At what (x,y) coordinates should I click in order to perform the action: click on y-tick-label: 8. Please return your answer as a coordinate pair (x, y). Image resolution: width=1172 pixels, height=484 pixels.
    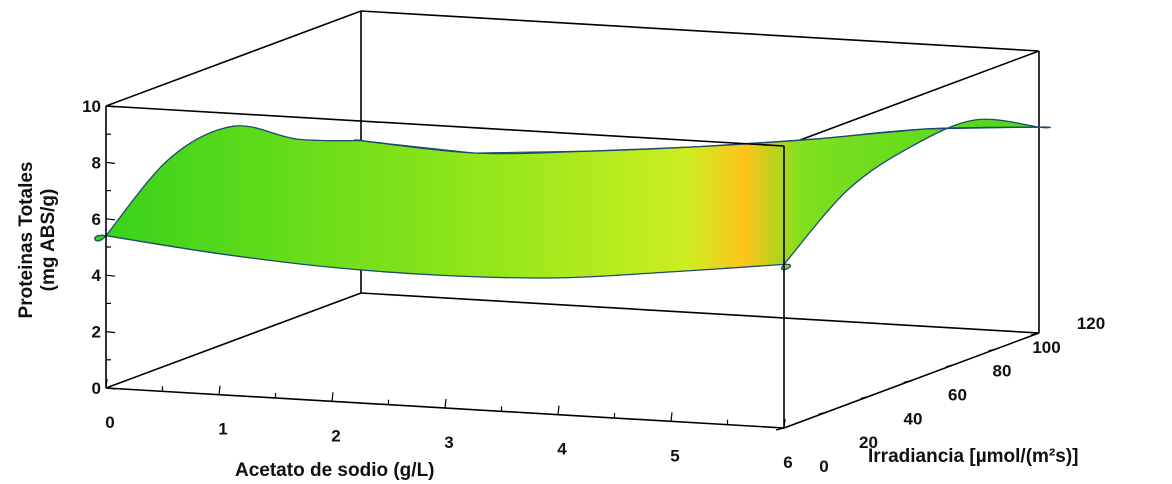
    Looking at the image, I should click on (96, 162).